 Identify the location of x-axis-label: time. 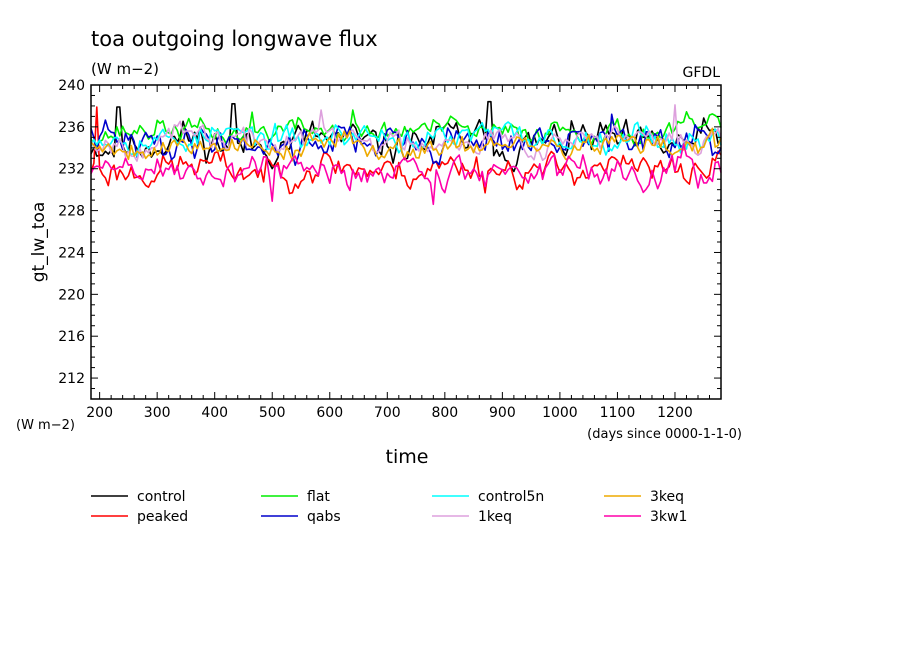
(407, 457).